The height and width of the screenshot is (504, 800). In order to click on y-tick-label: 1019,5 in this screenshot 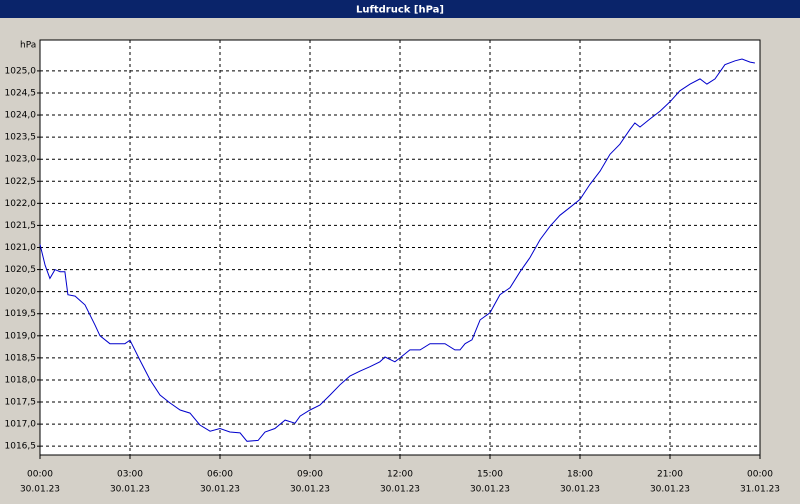, I will do `click(21, 314)`.